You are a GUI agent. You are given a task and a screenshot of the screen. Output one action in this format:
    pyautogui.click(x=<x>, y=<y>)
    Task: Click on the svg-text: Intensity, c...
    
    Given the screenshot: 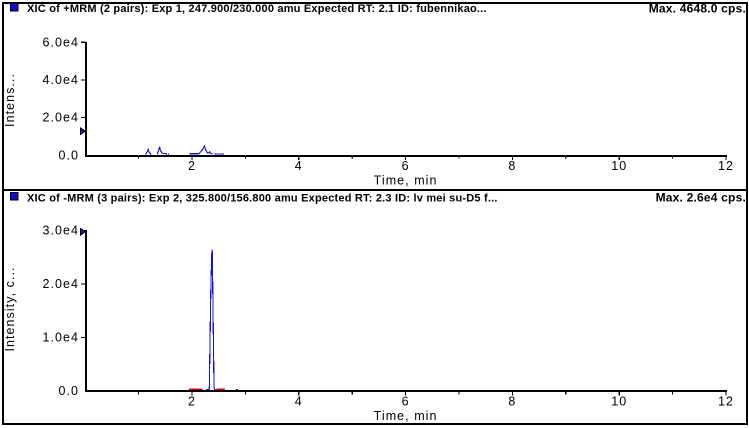 What is the action you would take?
    pyautogui.click(x=10, y=309)
    